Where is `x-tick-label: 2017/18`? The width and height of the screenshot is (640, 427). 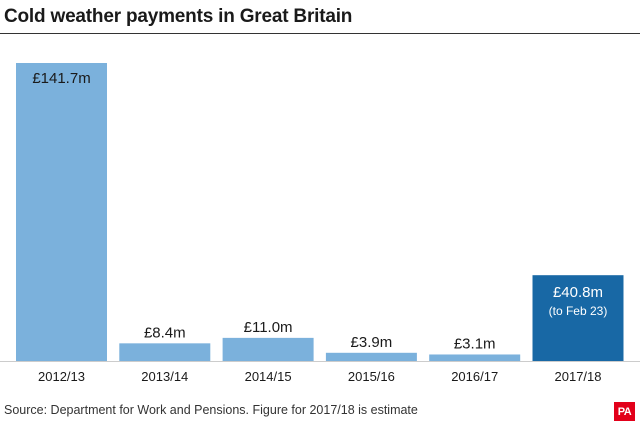 x-tick-label: 2017/18 is located at coordinates (578, 376).